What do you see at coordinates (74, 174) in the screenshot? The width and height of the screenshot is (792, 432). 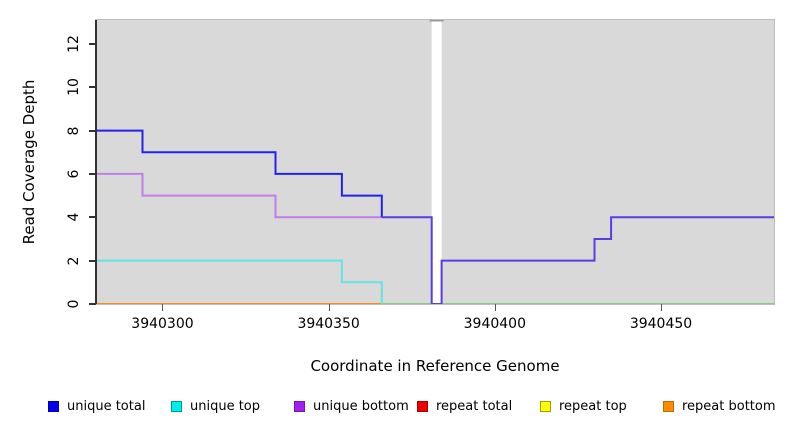 I see `y-tick-label-text: 6` at bounding box center [74, 174].